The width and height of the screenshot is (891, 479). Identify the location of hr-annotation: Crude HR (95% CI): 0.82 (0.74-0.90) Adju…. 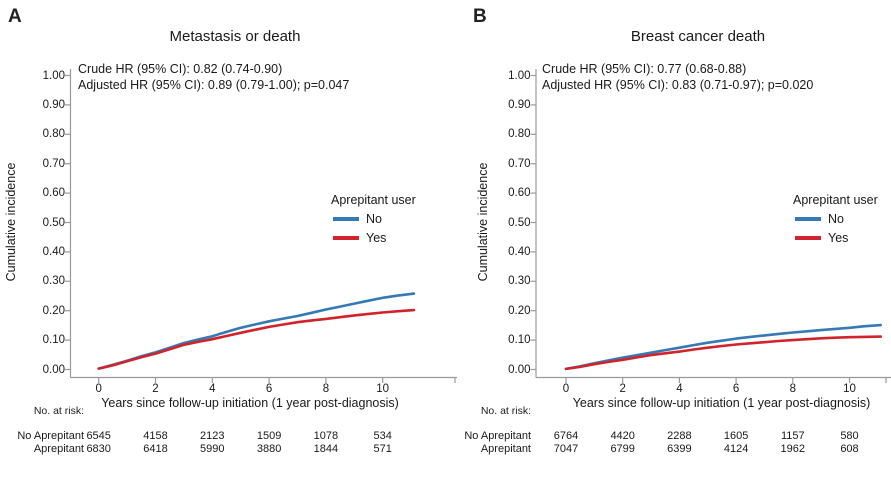
(213, 77).